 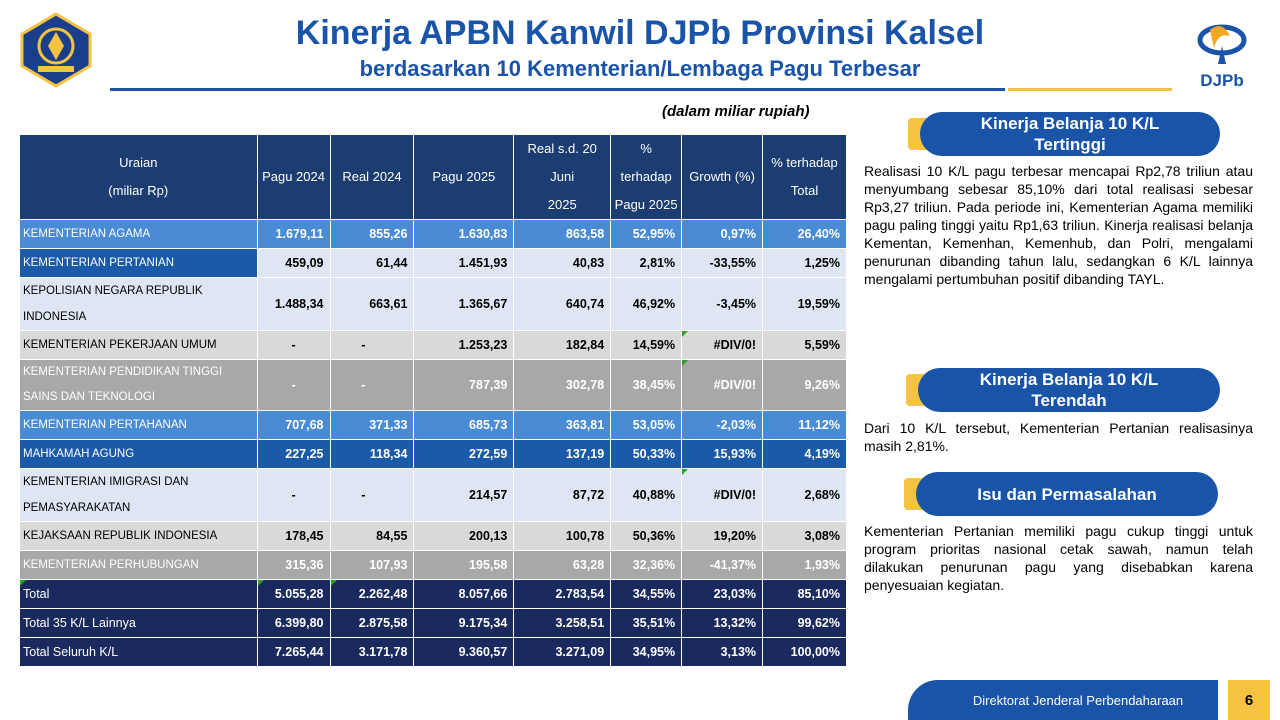 What do you see at coordinates (562, 177) in the screenshot?
I see `col-real-2025: Real s.d. 20 Juni 2025` at bounding box center [562, 177].